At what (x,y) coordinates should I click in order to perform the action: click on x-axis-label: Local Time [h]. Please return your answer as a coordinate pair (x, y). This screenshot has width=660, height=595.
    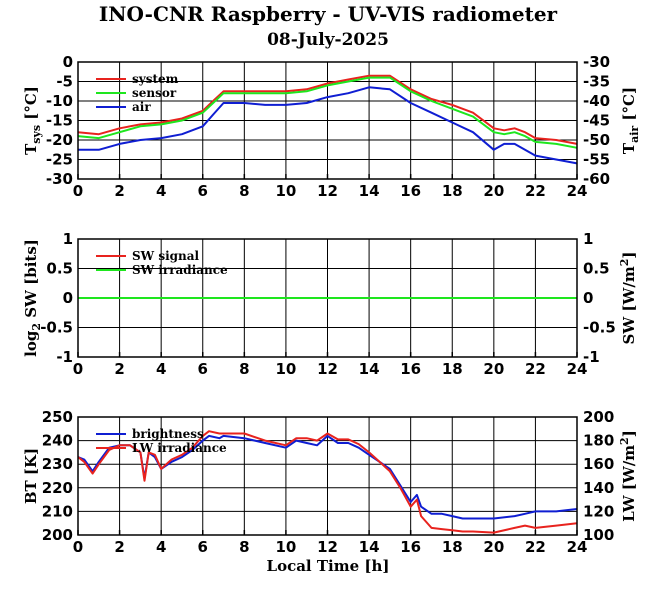
    Looking at the image, I should click on (328, 566).